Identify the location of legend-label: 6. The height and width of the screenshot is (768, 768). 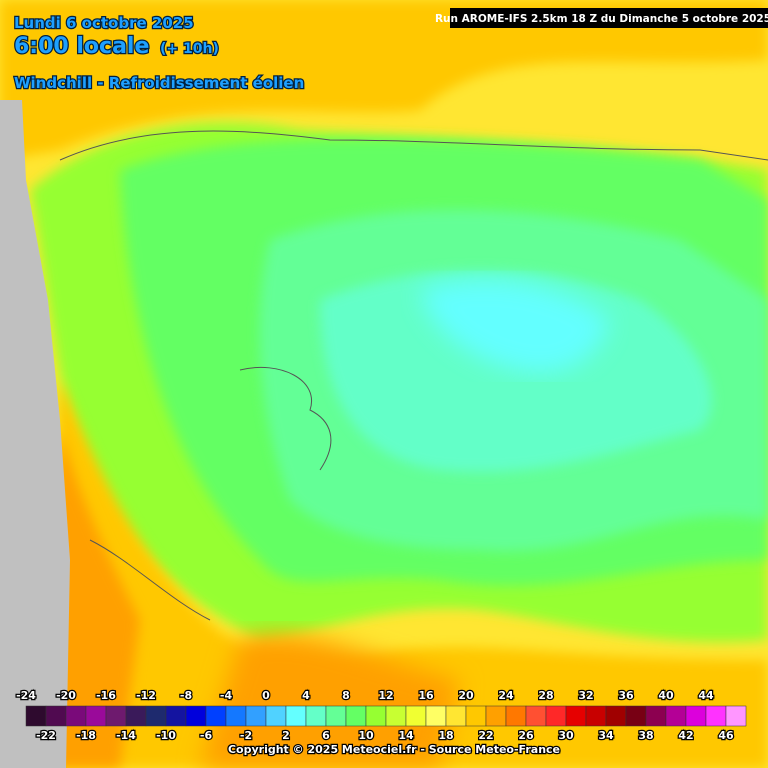
(326, 735).